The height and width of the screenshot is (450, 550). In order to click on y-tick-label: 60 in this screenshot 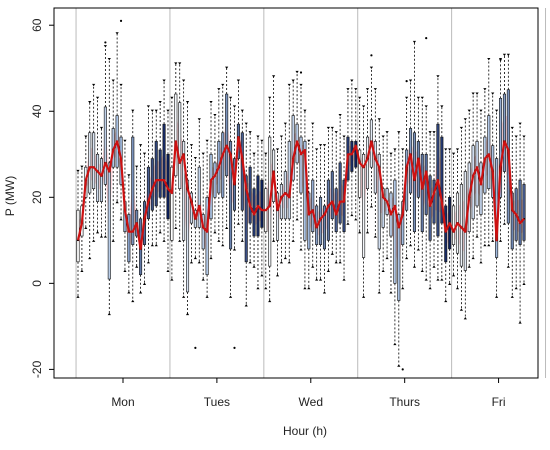, I will do `click(37, 25)`.